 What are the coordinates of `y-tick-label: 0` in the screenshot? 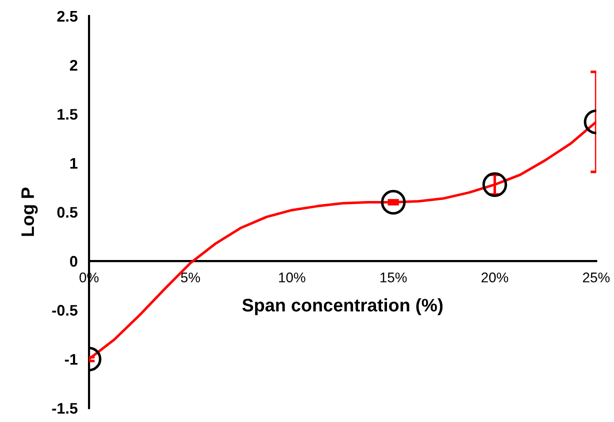 It's located at (74, 261).